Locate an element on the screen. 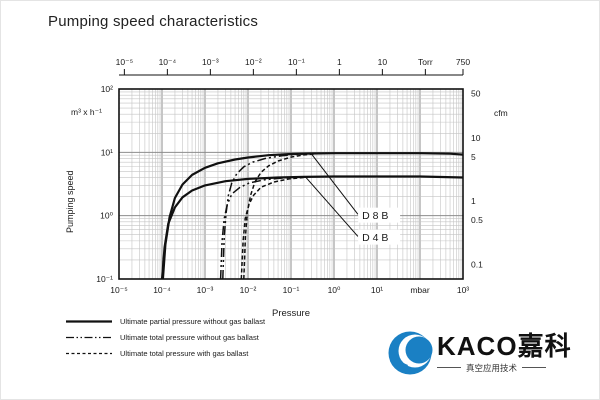 This screenshot has height=400, width=600. legend-line-solid-icon is located at coordinates (89, 321).